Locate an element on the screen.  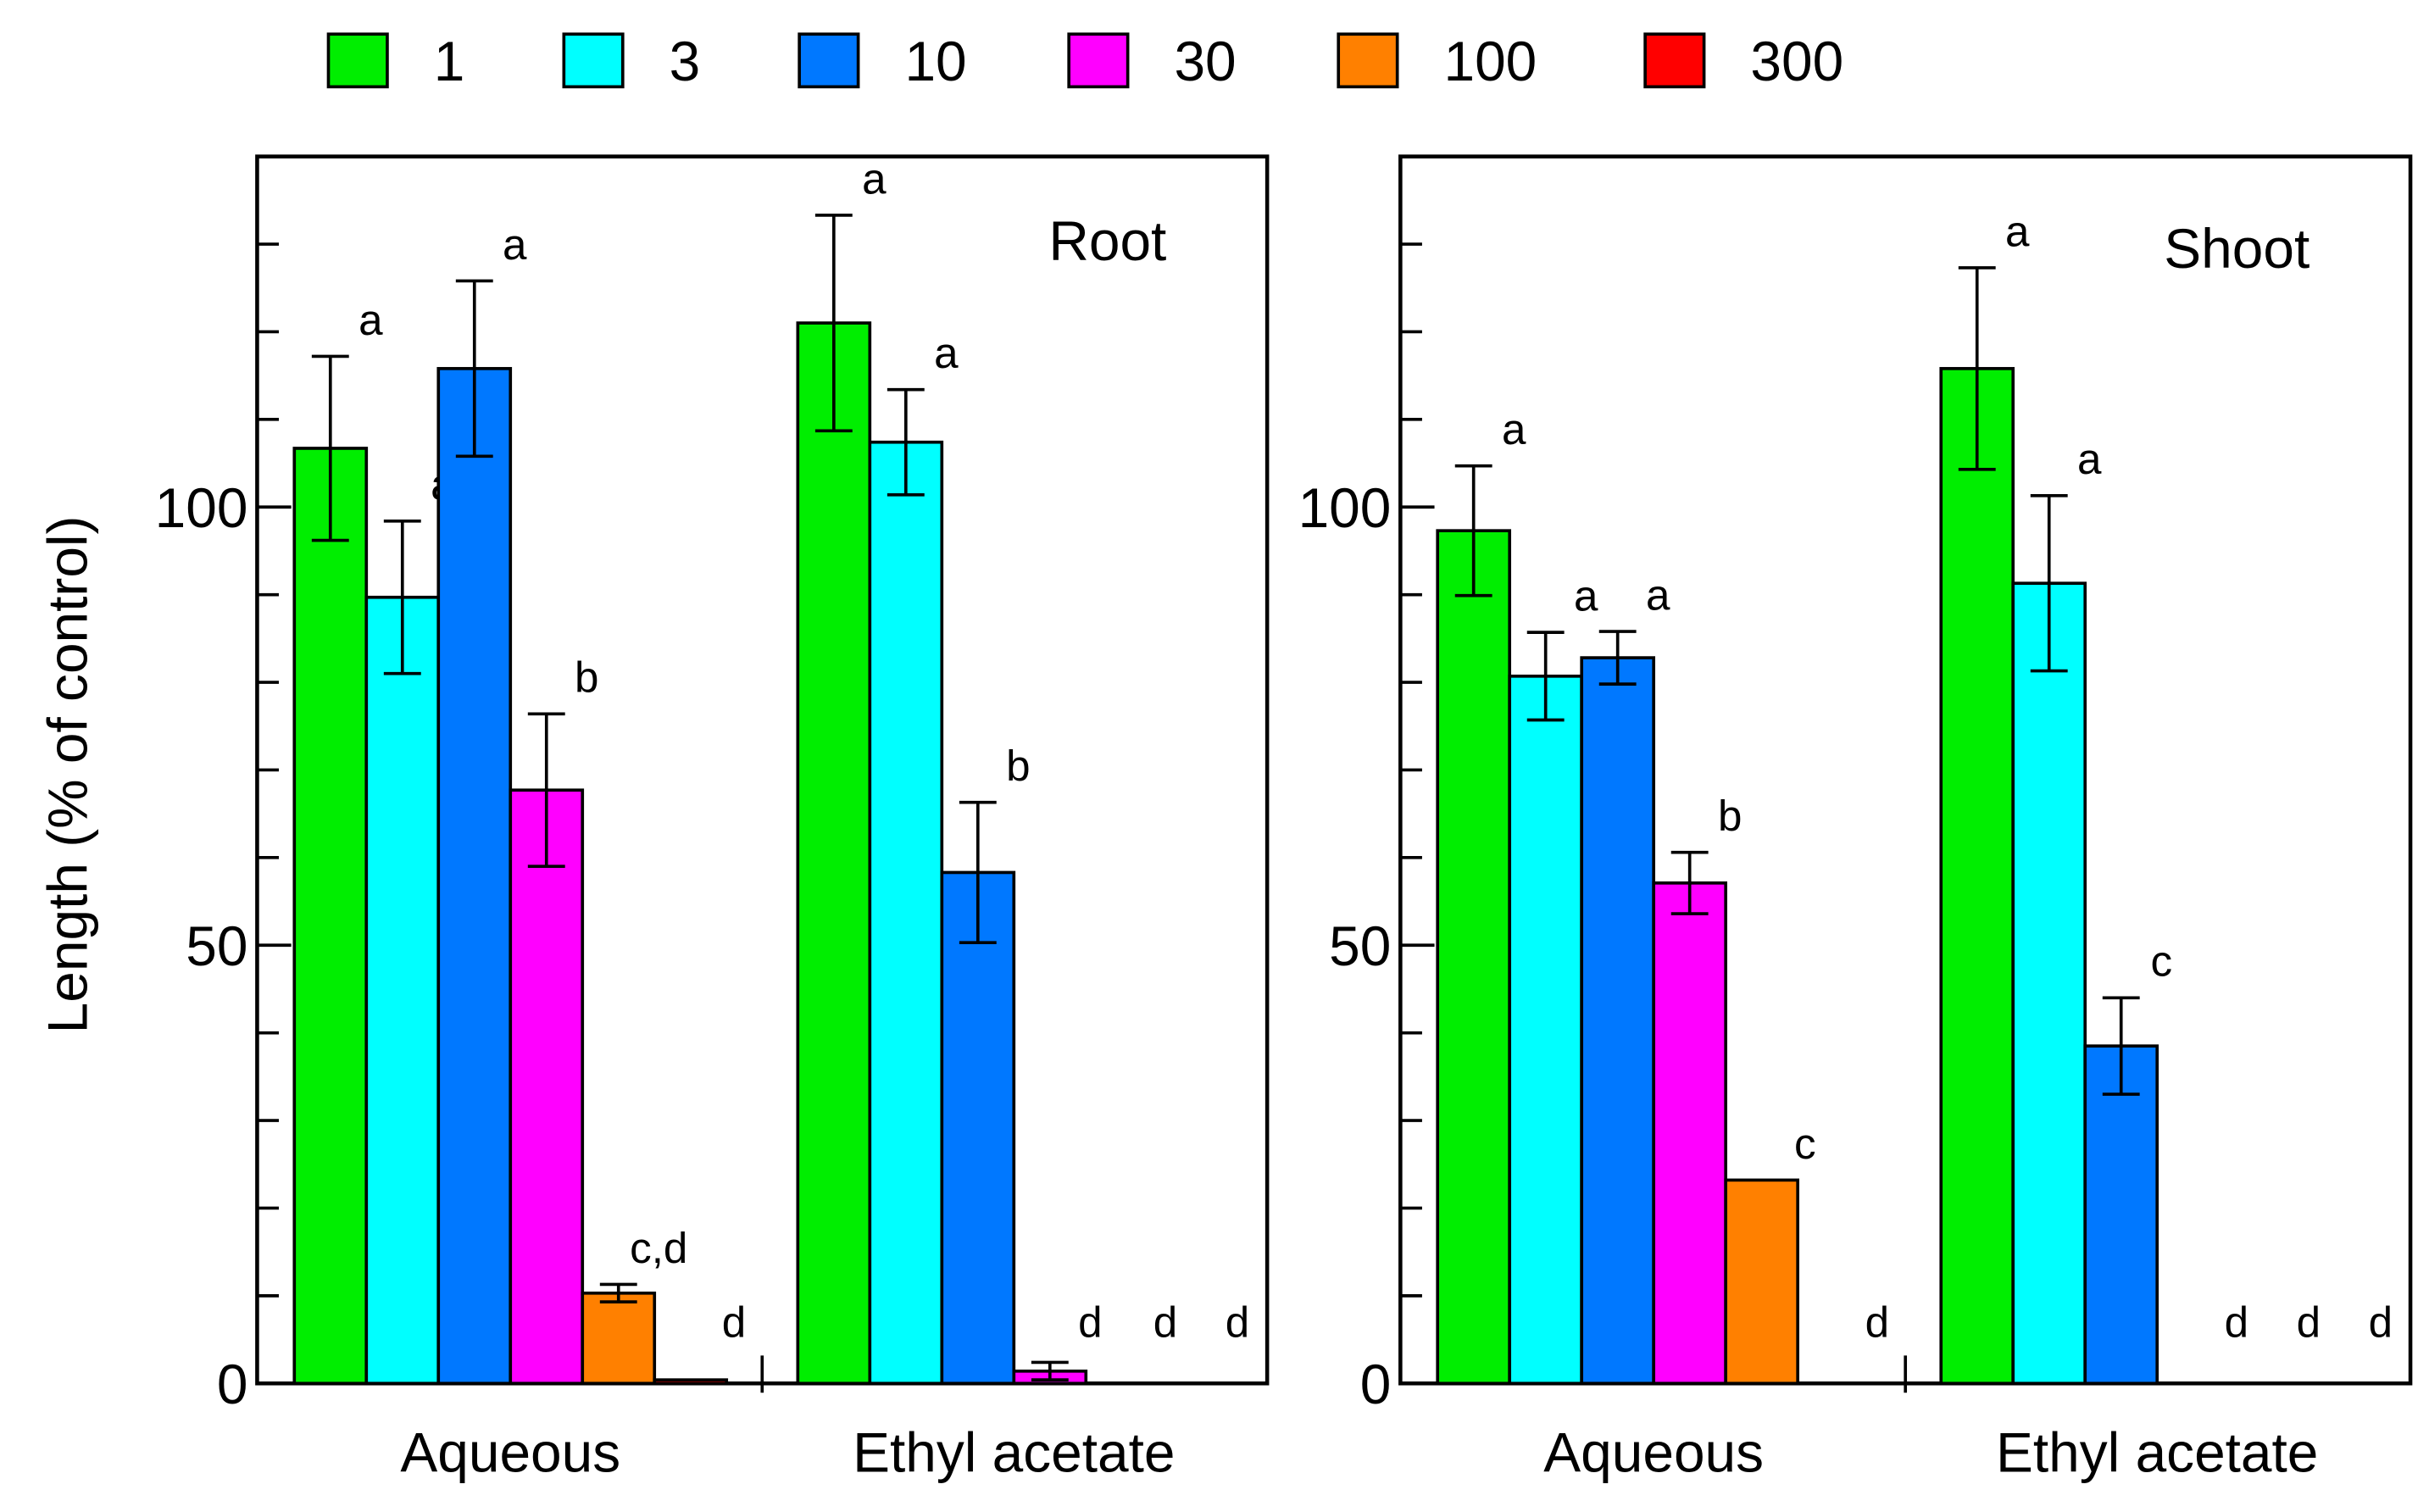
legend: 1 3 10 30 100 300 is located at coordinates (1084, 61).